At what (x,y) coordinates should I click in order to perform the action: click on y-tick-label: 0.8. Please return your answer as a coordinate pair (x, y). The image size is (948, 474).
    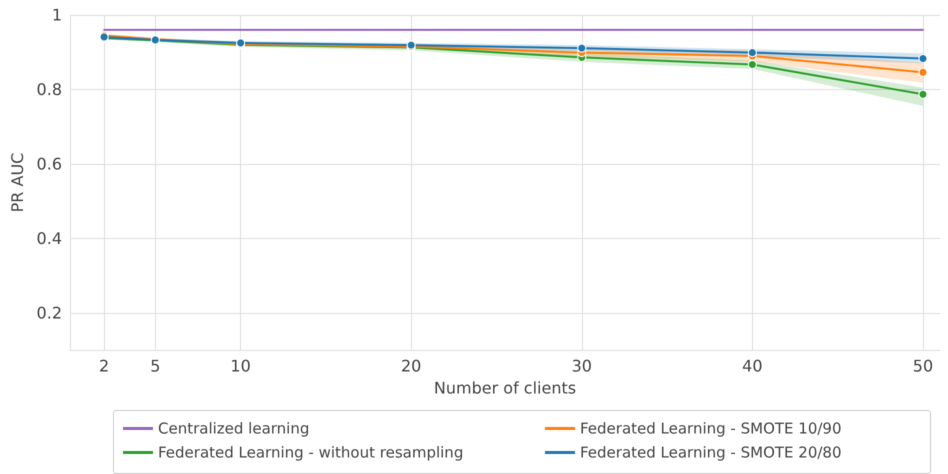
    Looking at the image, I should click on (49, 89).